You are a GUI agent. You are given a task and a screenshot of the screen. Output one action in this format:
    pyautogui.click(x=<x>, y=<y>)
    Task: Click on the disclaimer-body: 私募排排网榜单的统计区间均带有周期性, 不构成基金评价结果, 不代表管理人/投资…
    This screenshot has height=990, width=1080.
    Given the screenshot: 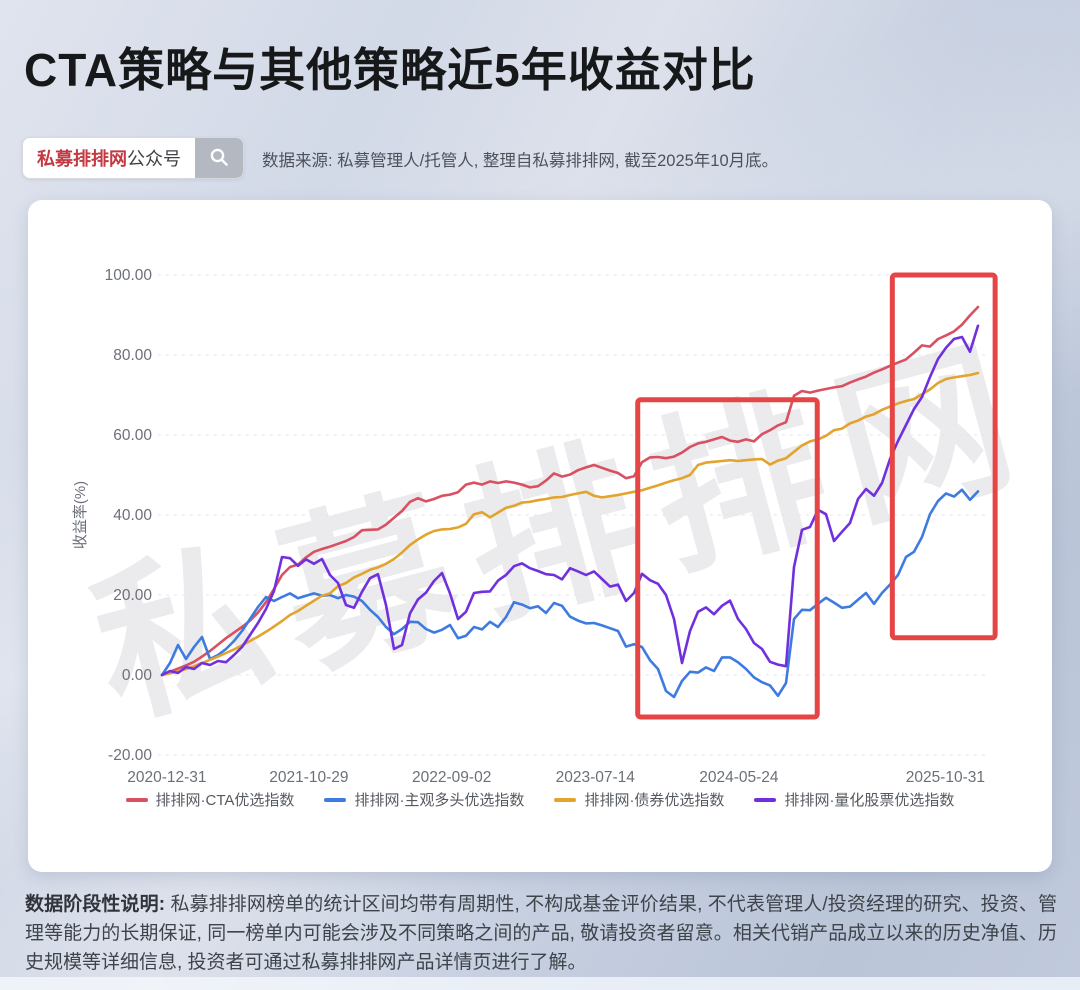 What is the action you would take?
    pyautogui.click(x=541, y=933)
    